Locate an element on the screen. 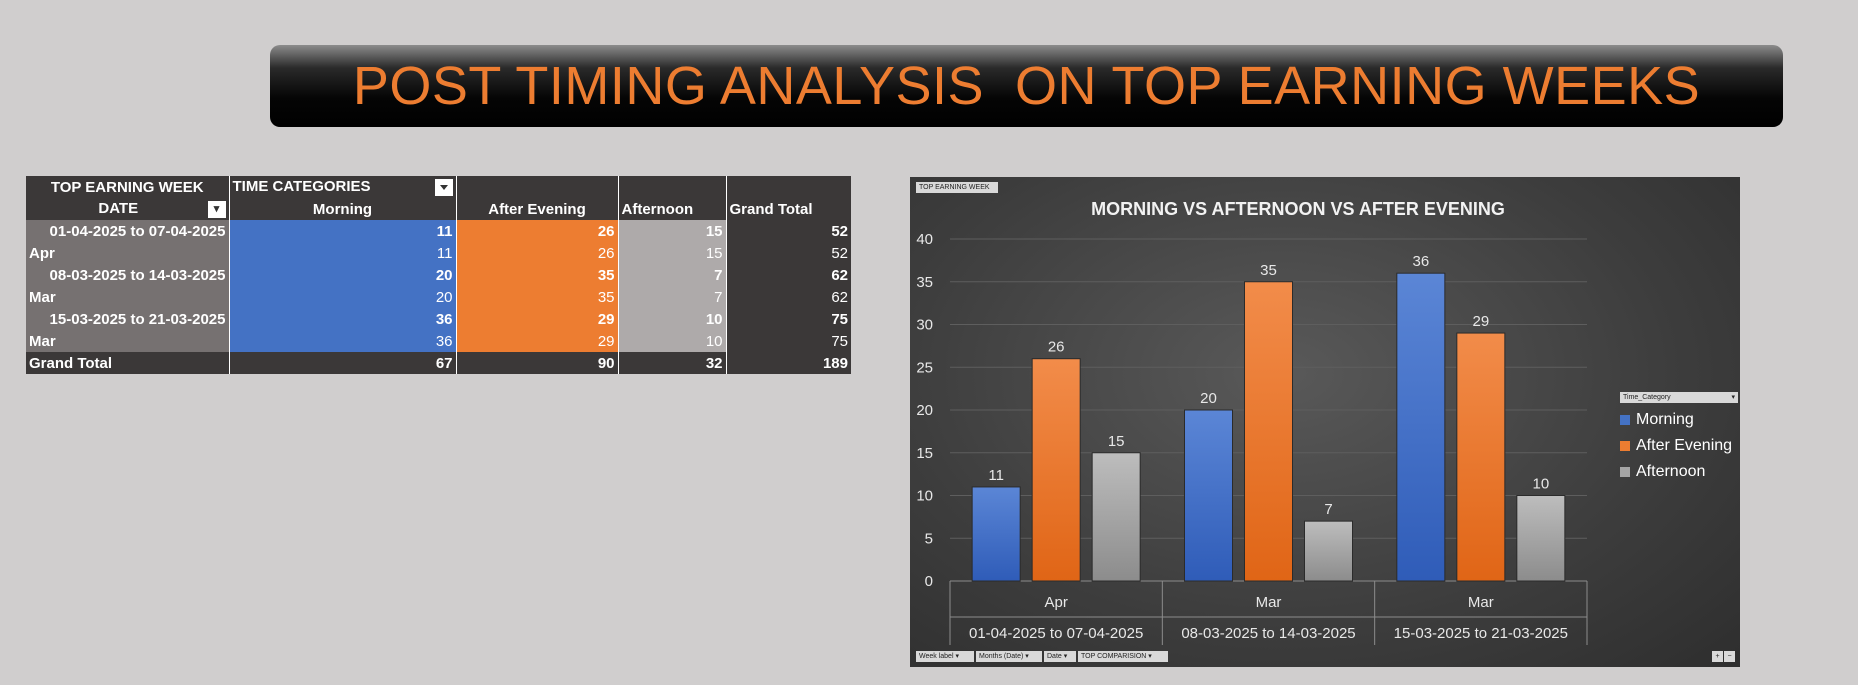  data-label: 36 is located at coordinates (1420, 261).